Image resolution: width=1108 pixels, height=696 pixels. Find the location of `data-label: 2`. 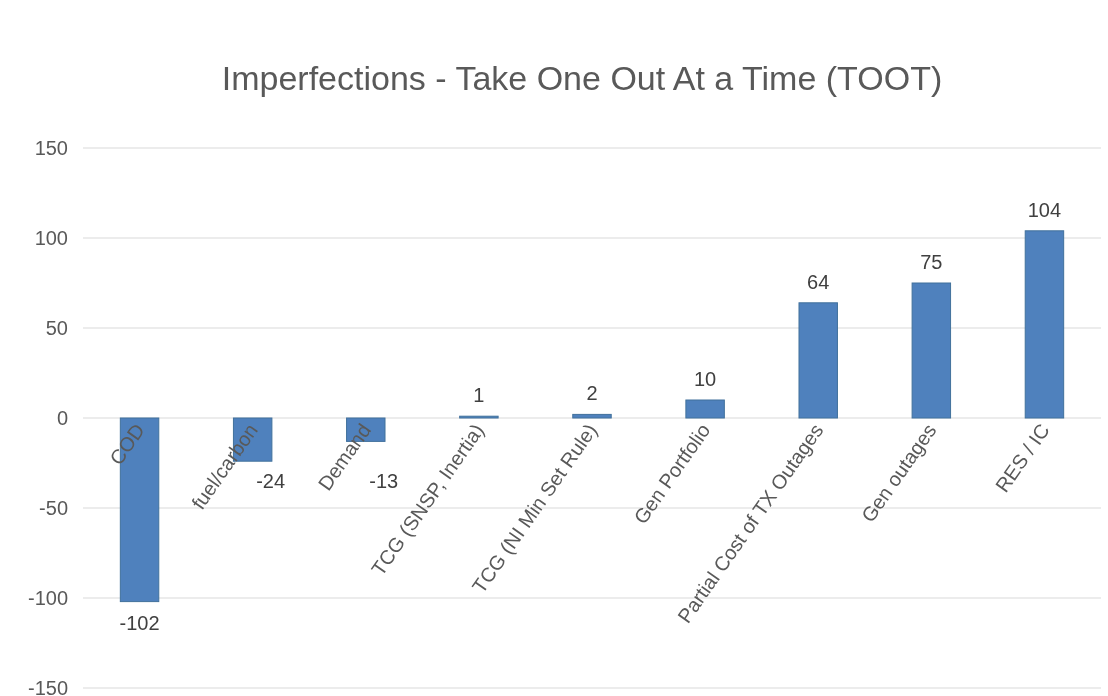

data-label: 2 is located at coordinates (592, 393).